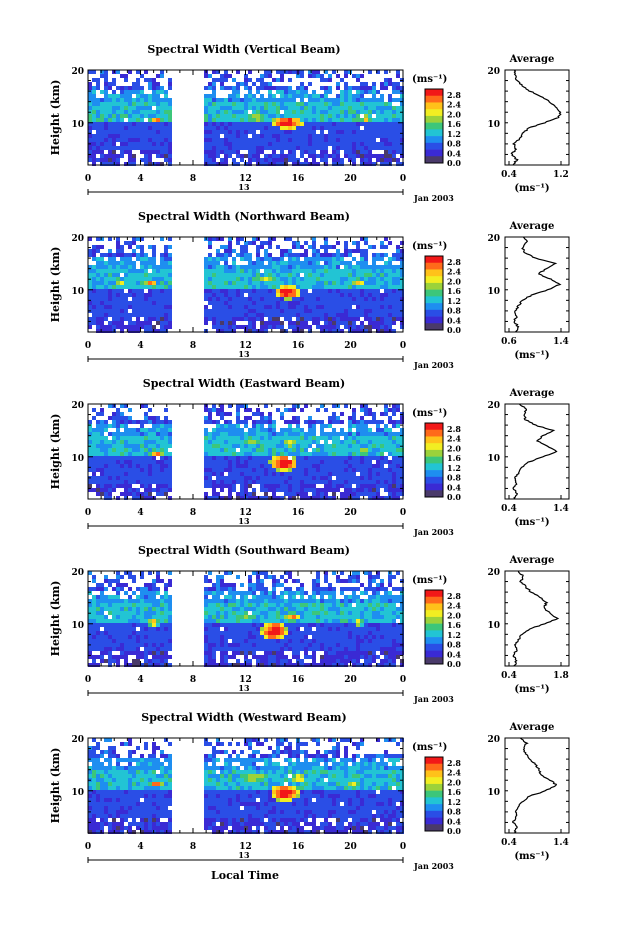 The width and height of the screenshot is (624, 929). I want to click on heatmap-cells, so click(246, 285).